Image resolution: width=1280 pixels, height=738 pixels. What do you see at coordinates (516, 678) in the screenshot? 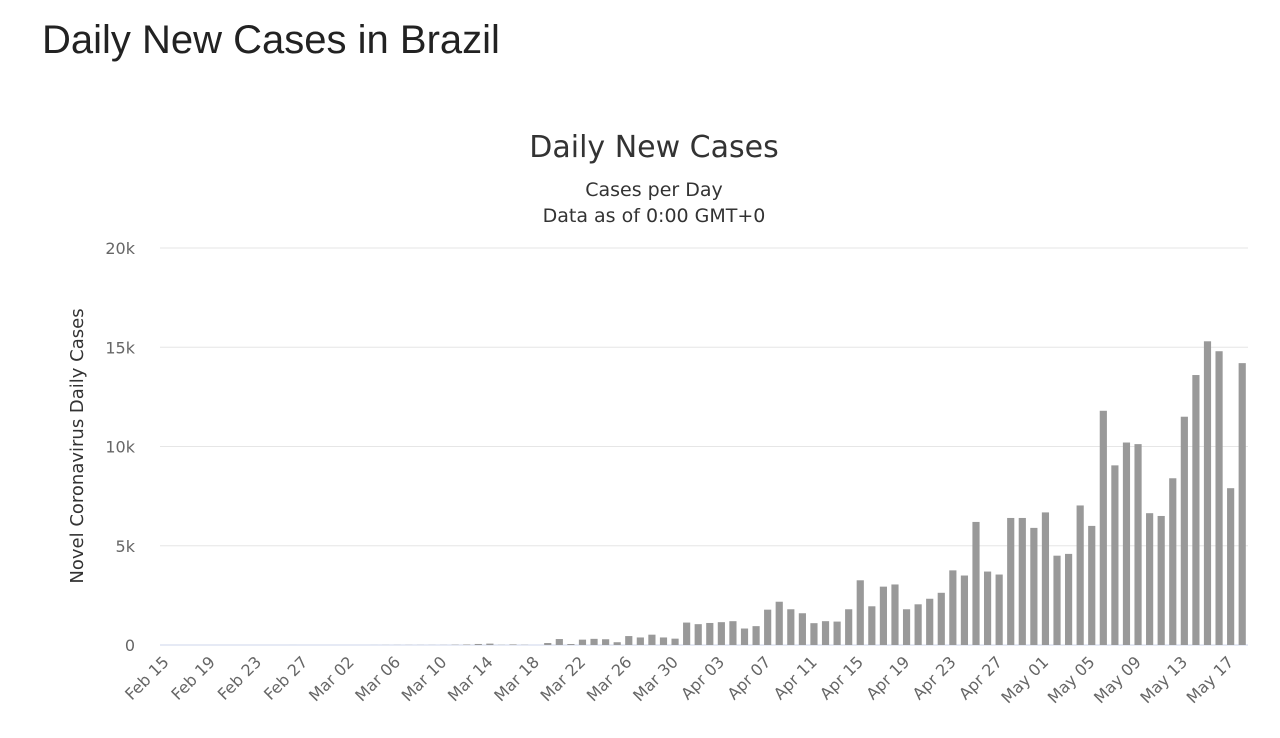
I see `x-tick-label: Mar 18` at bounding box center [516, 678].